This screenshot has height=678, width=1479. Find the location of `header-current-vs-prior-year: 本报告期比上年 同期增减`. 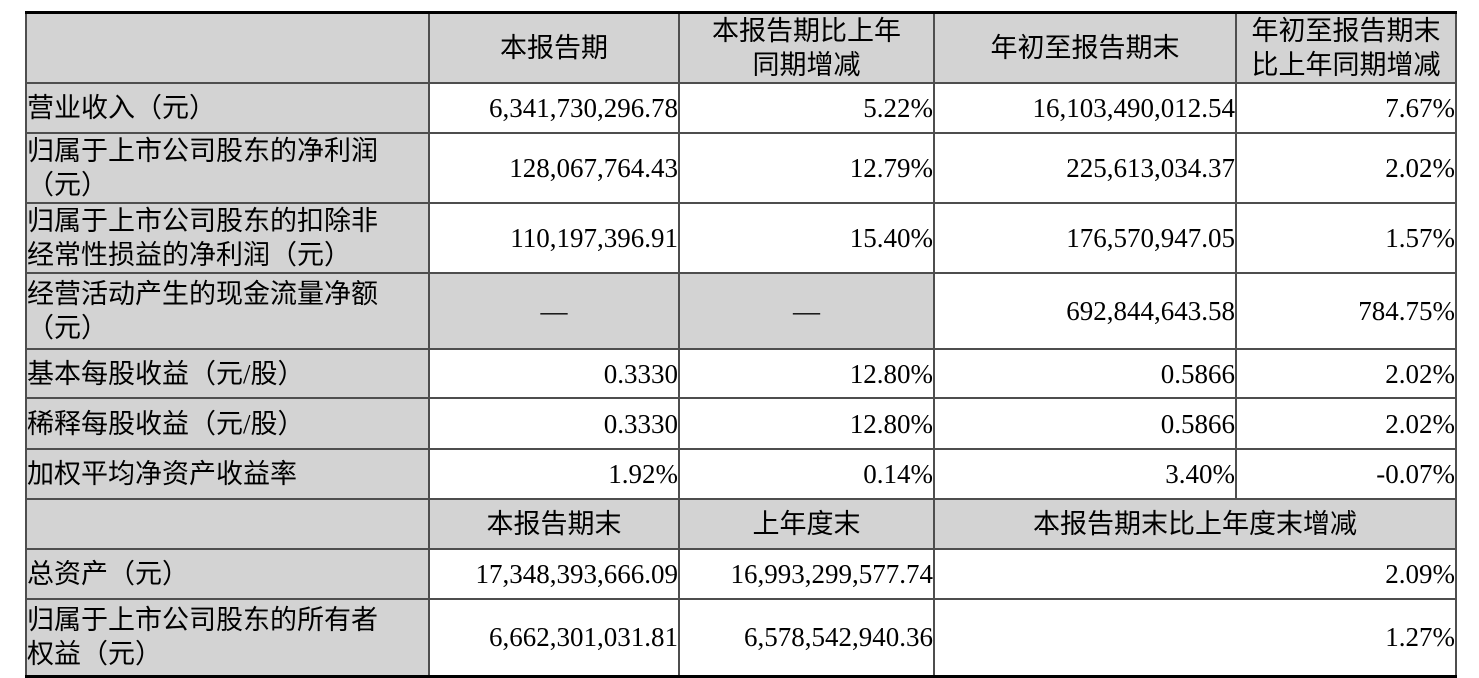

header-current-vs-prior-year: 本报告期比上年 同期增减 is located at coordinates (806, 47).